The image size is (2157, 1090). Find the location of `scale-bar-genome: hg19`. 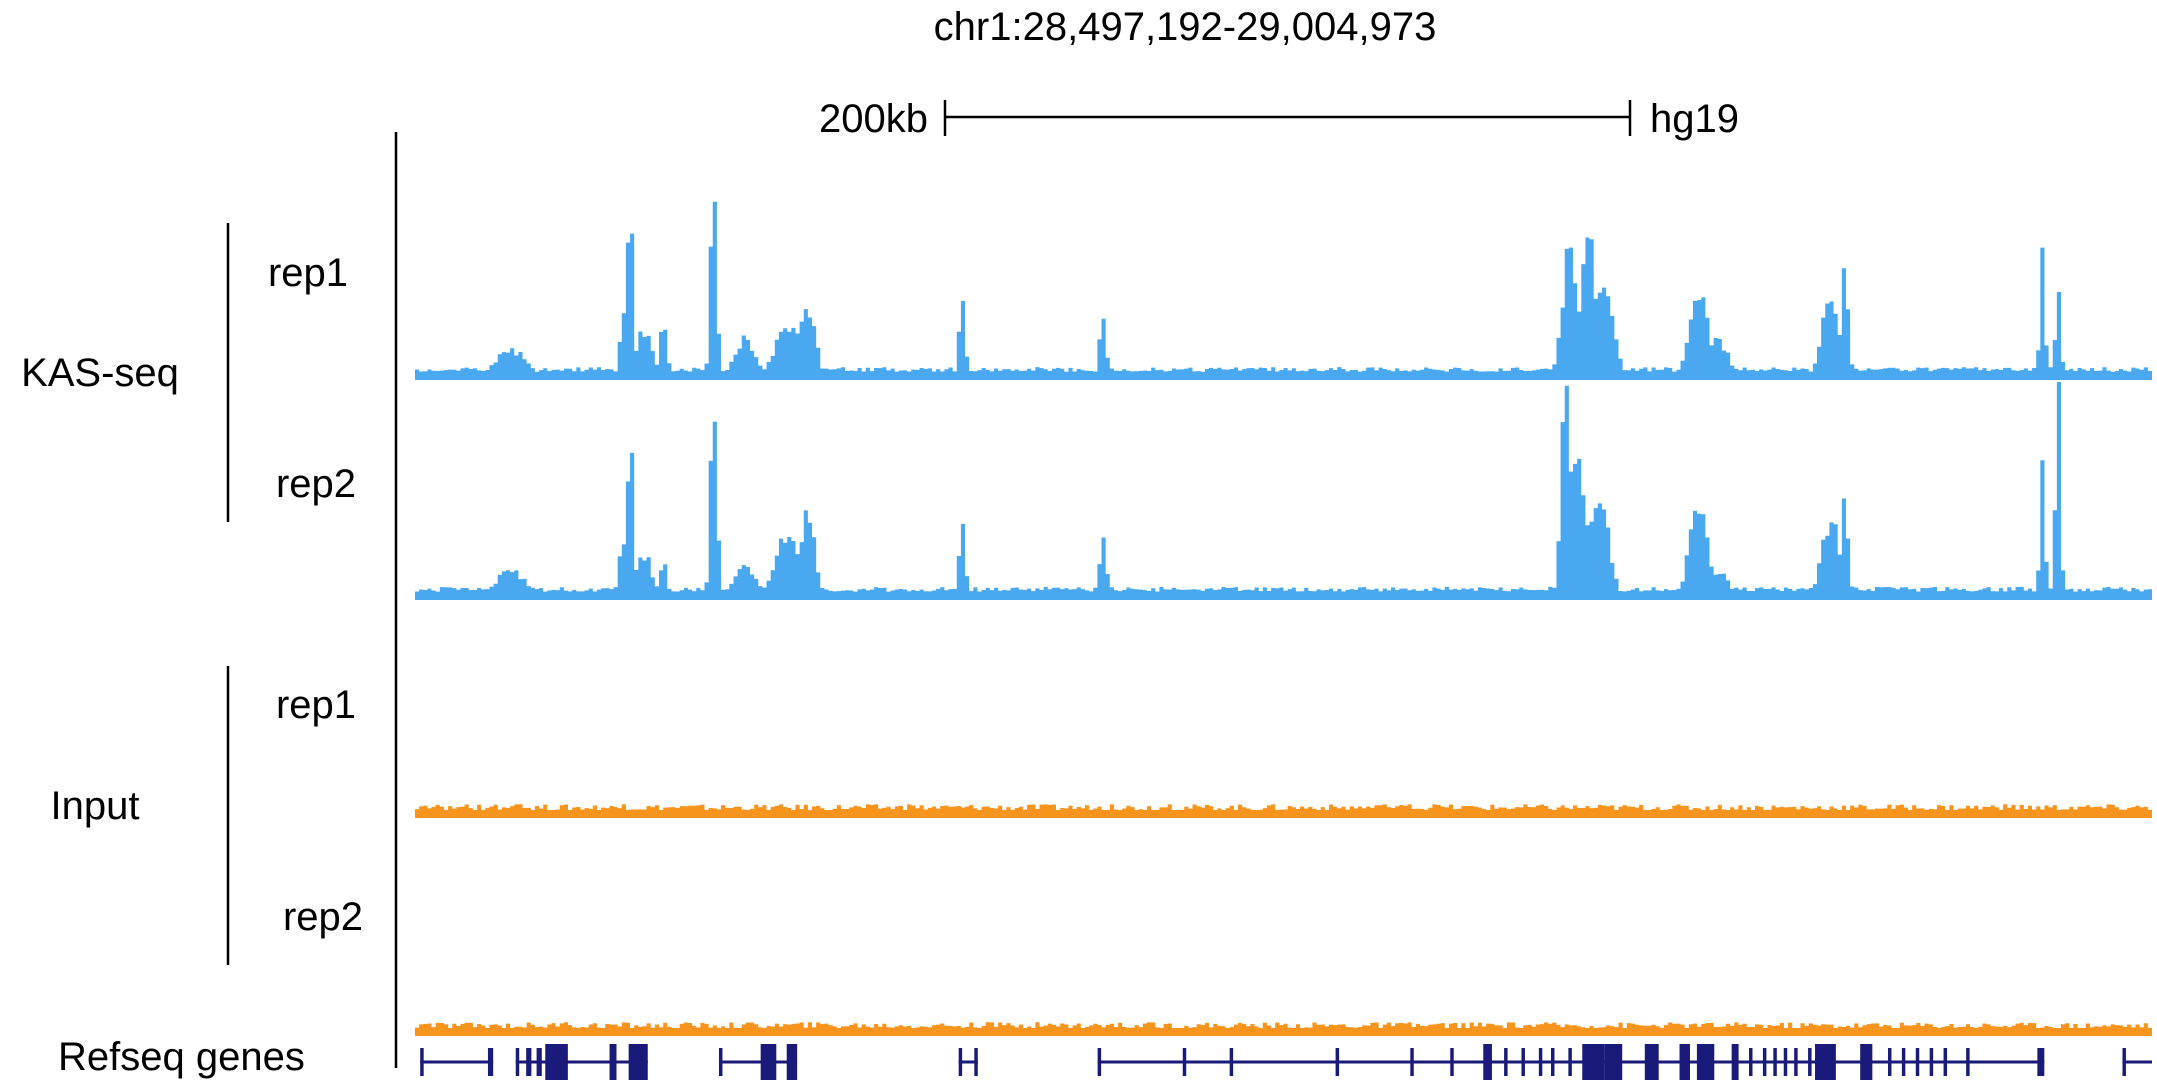

scale-bar-genome: hg19 is located at coordinates (1694, 119).